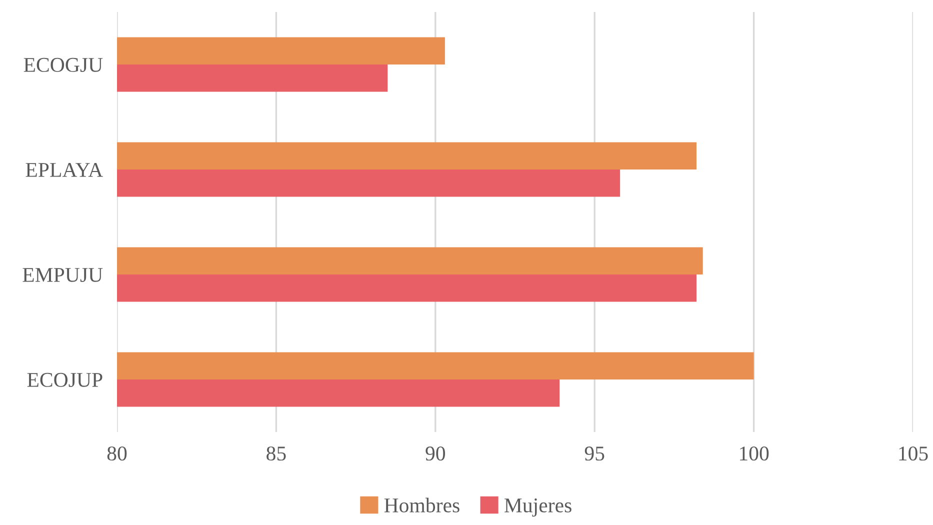 The image size is (933, 525). Describe the element at coordinates (276, 453) in the screenshot. I see `x-tick-label: 85` at that location.